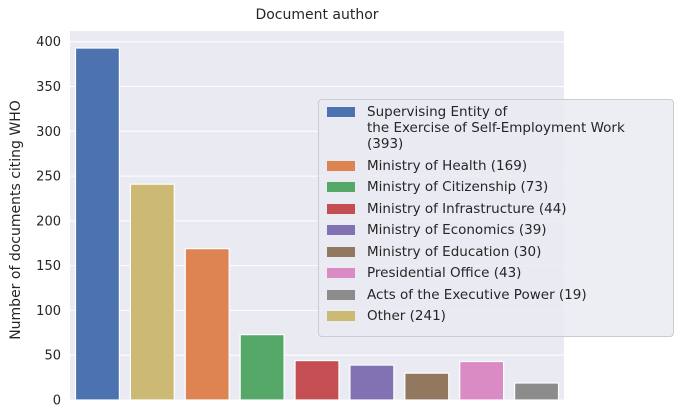 The image size is (683, 418). I want to click on y-tick-label: 200, so click(48, 221).